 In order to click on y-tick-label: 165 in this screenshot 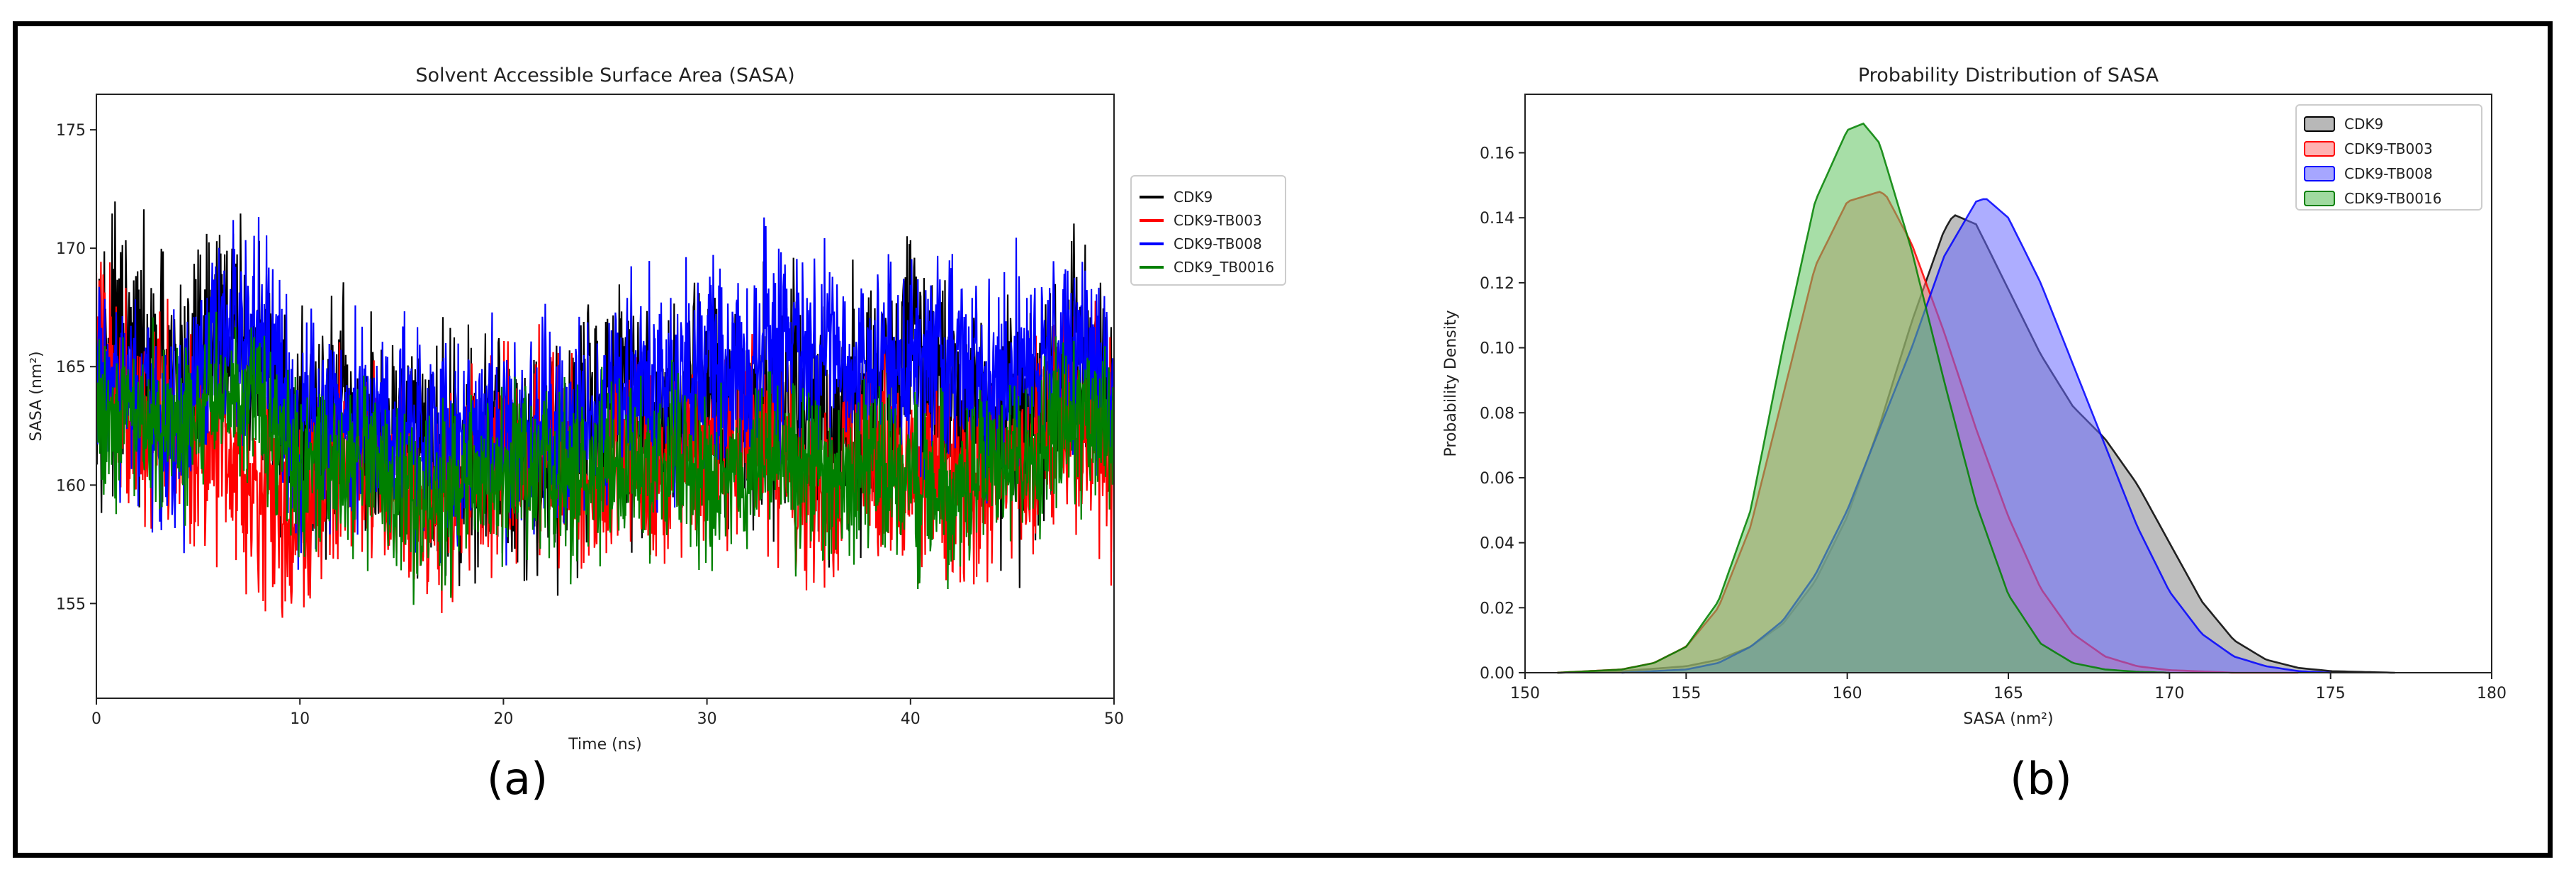, I will do `click(71, 368)`.